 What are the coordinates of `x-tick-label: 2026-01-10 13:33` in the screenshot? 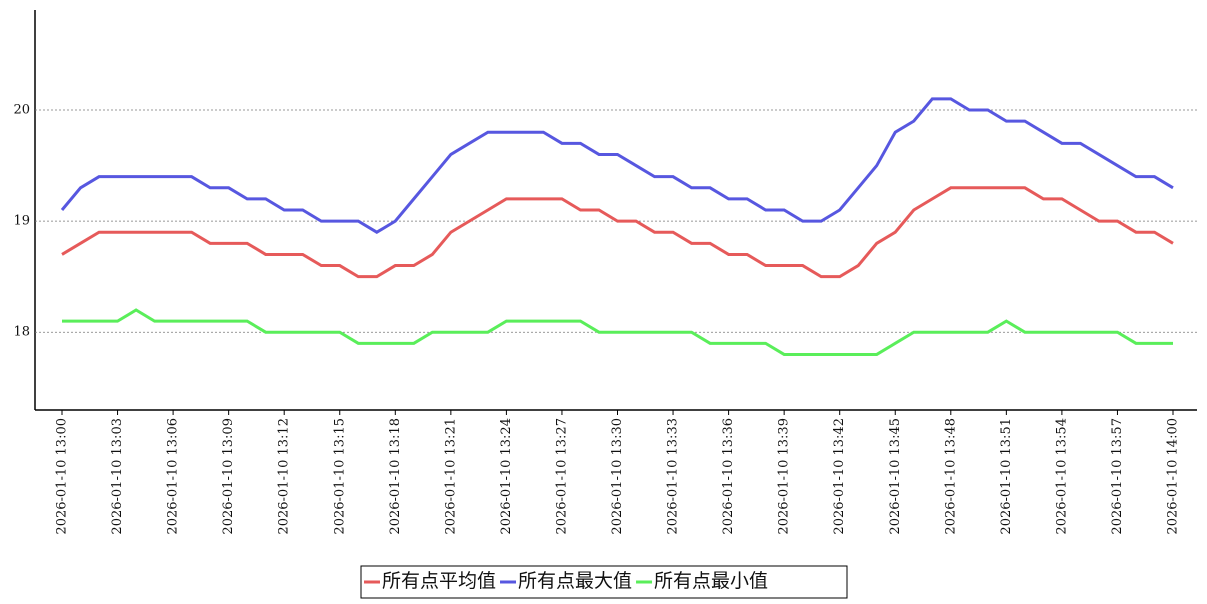 It's located at (673, 476).